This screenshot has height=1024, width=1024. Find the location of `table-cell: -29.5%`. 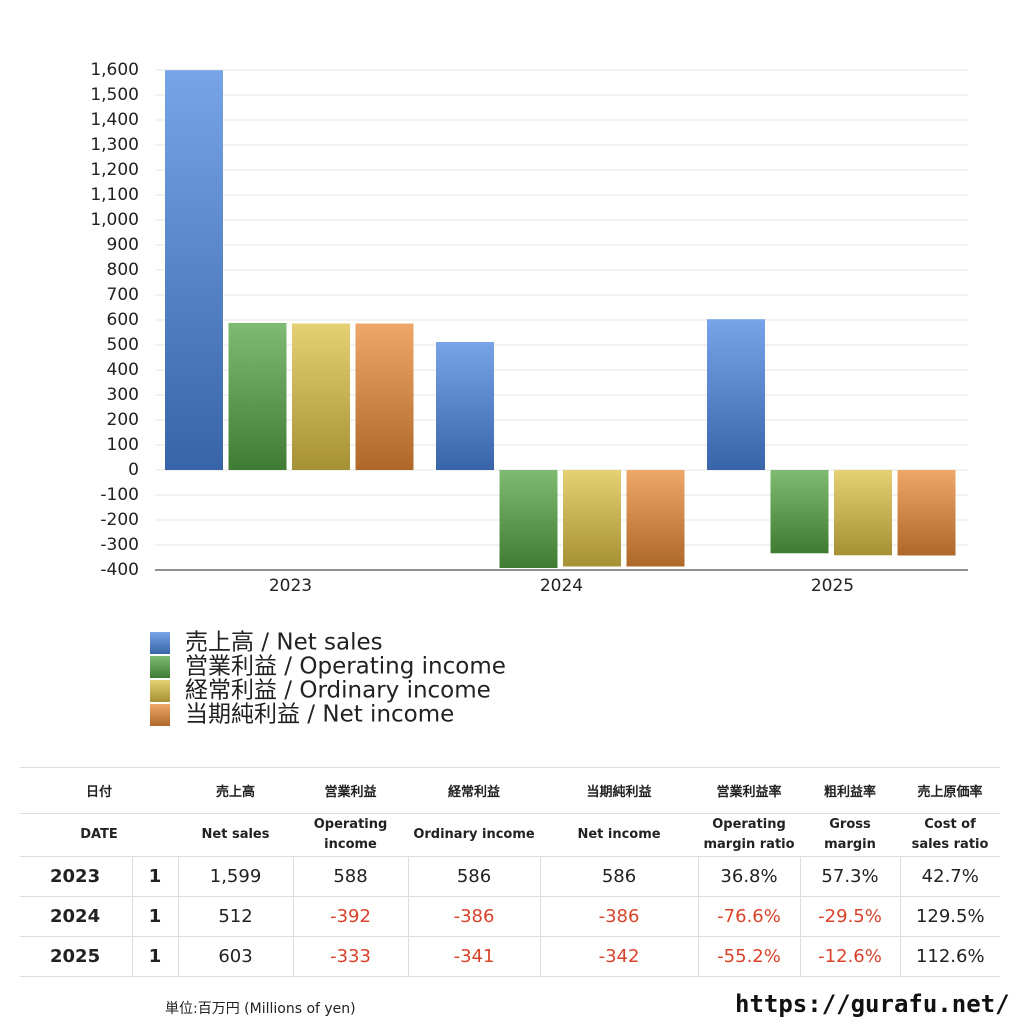

table-cell: -29.5% is located at coordinates (850, 916).